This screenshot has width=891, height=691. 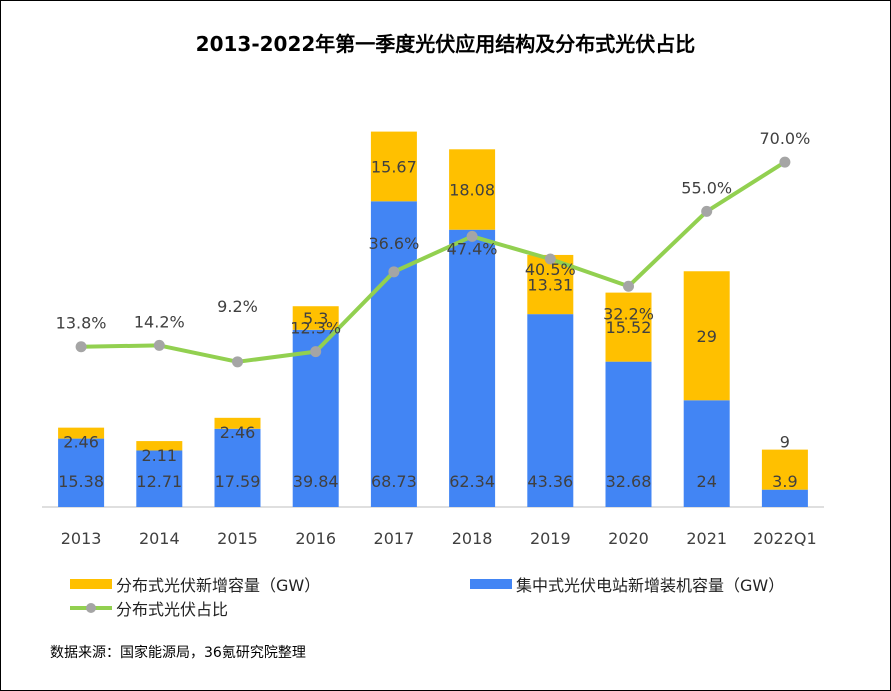 I want to click on data-label-ratio: 13.8%, so click(x=81, y=323).